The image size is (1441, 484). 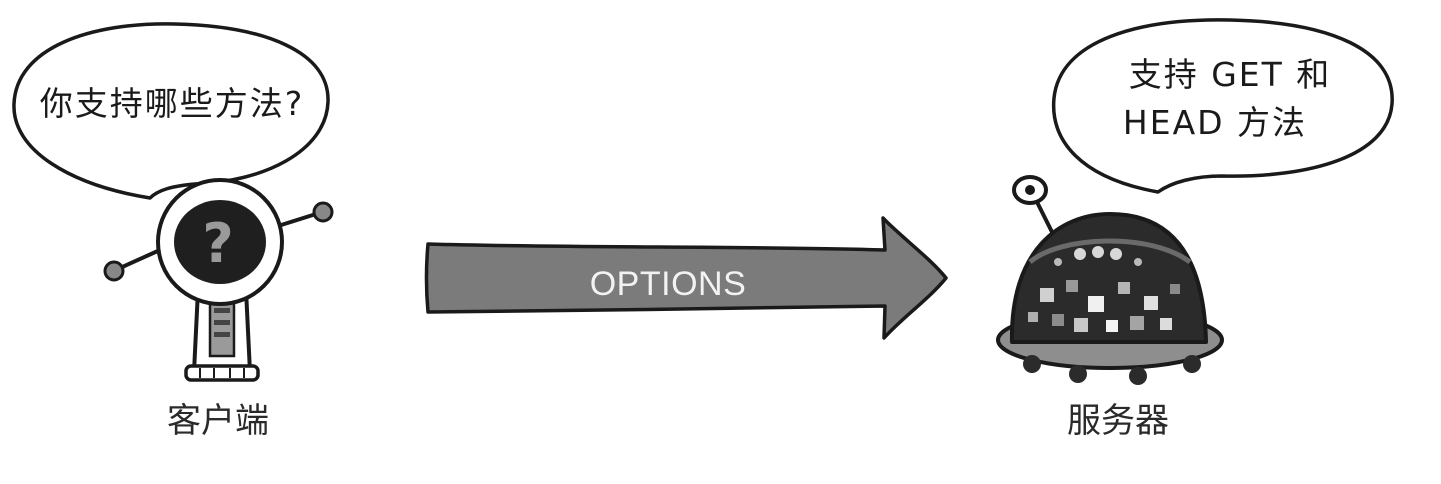 I want to click on client-robot-icon: ?, so click(x=218, y=280).